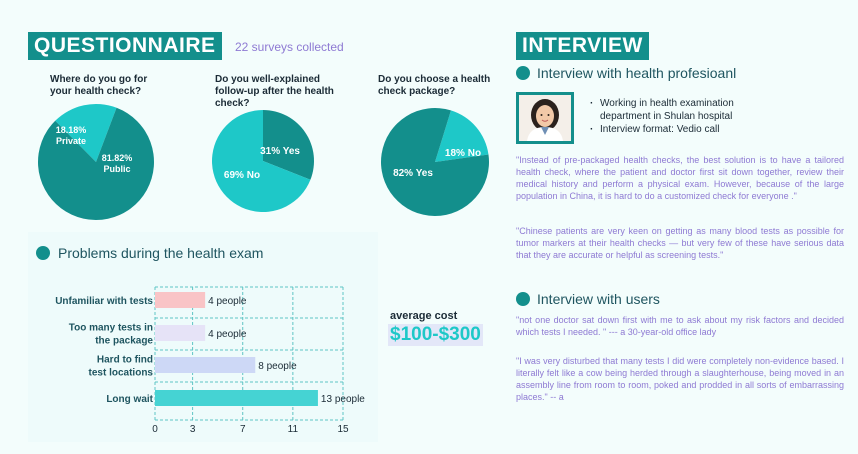  Describe the element at coordinates (117, 158) in the screenshot. I see `pie-1-slice-label: 81.82%` at that location.